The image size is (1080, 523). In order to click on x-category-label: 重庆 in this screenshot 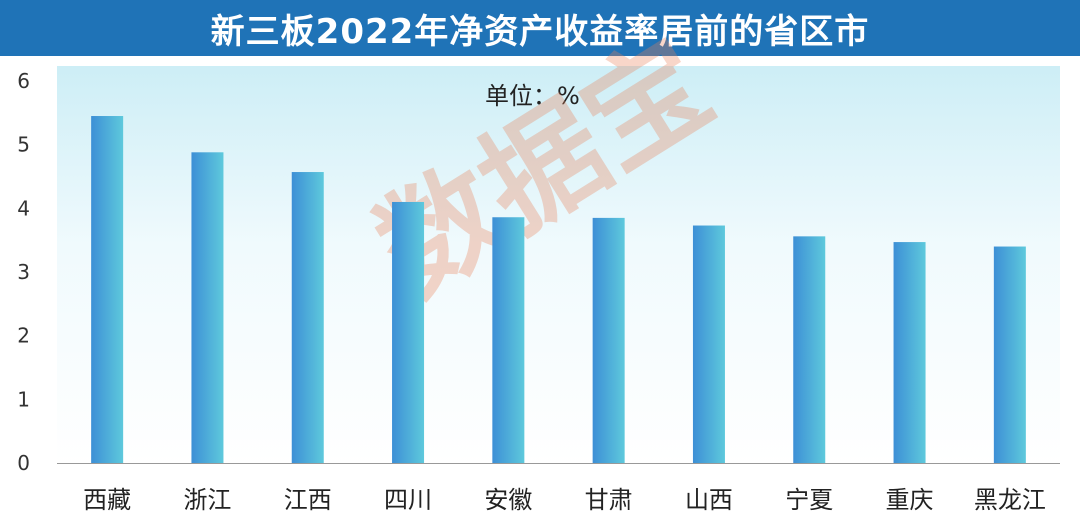, I will do `click(910, 500)`.